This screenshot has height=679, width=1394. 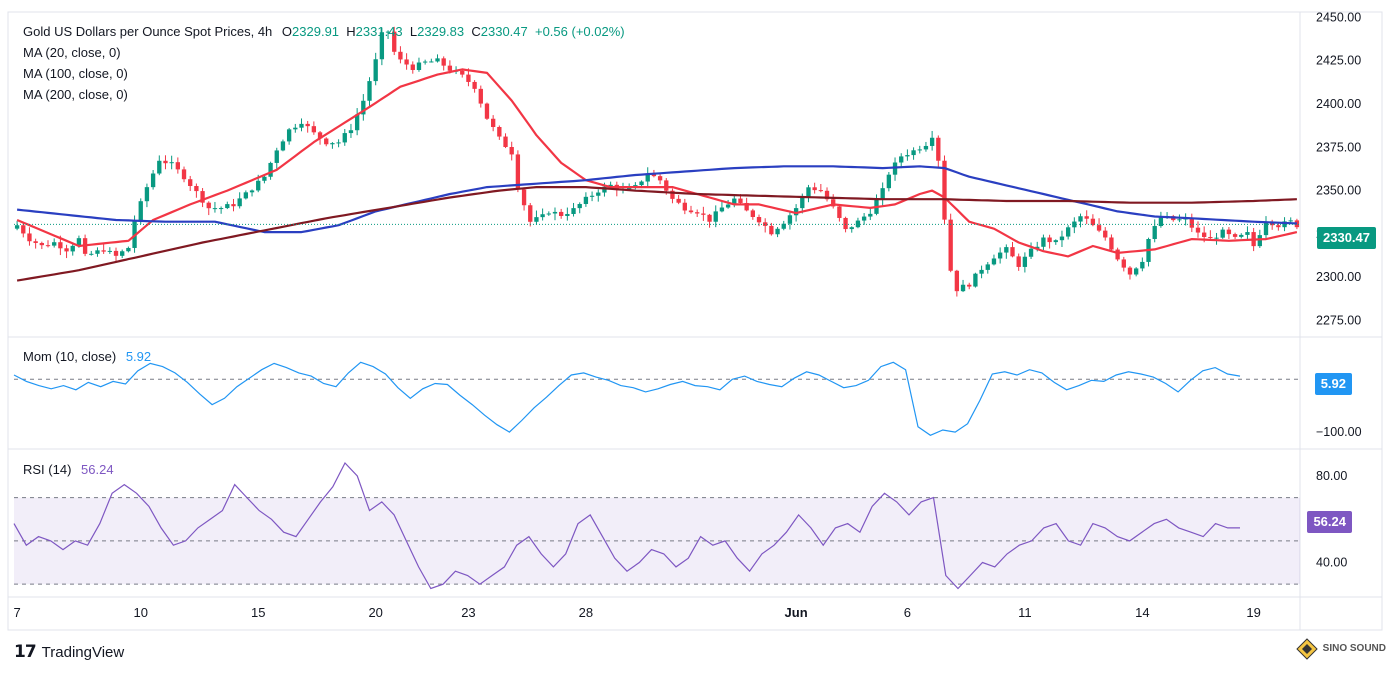 What do you see at coordinates (287, 31) in the screenshot?
I see `open-label: O` at bounding box center [287, 31].